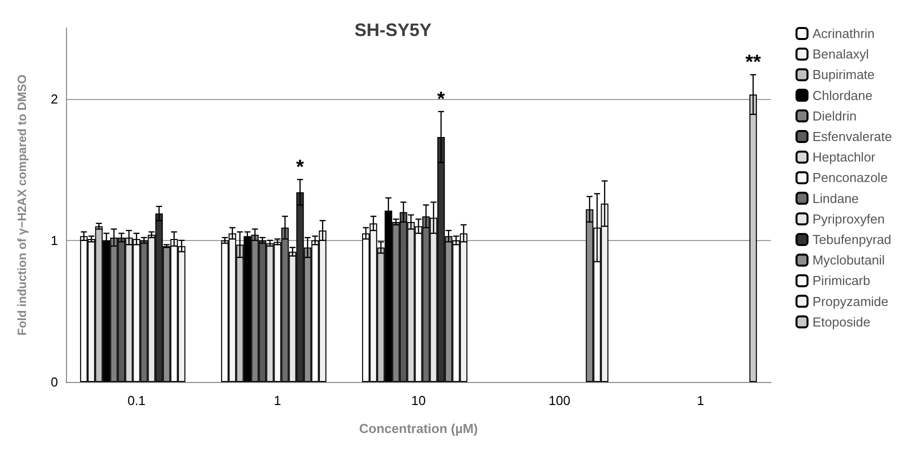 Image resolution: width=909 pixels, height=453 pixels. What do you see at coordinates (850, 178) in the screenshot?
I see `legend-label: Penconazole` at bounding box center [850, 178].